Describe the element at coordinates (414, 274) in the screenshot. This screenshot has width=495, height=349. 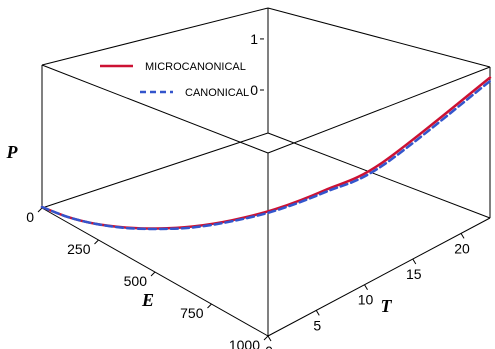
I see `tick-label-t-3: 15` at that location.